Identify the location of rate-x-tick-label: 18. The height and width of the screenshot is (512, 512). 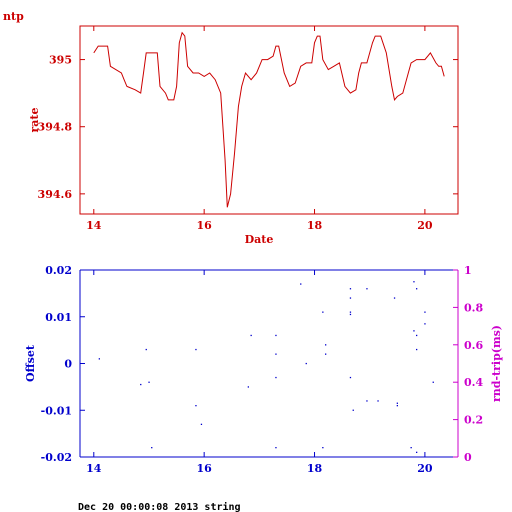
(315, 225).